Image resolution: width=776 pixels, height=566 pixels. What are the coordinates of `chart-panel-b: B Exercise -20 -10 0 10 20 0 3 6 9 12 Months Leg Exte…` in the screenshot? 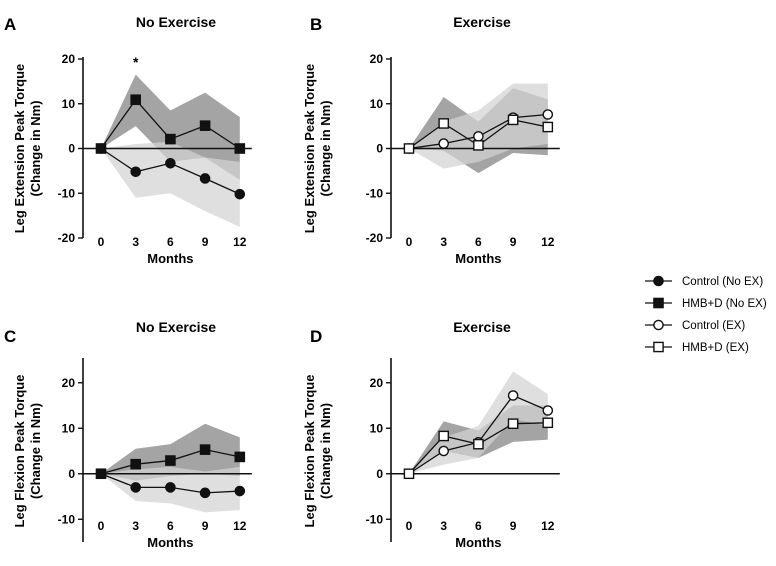 It's located at (431, 140).